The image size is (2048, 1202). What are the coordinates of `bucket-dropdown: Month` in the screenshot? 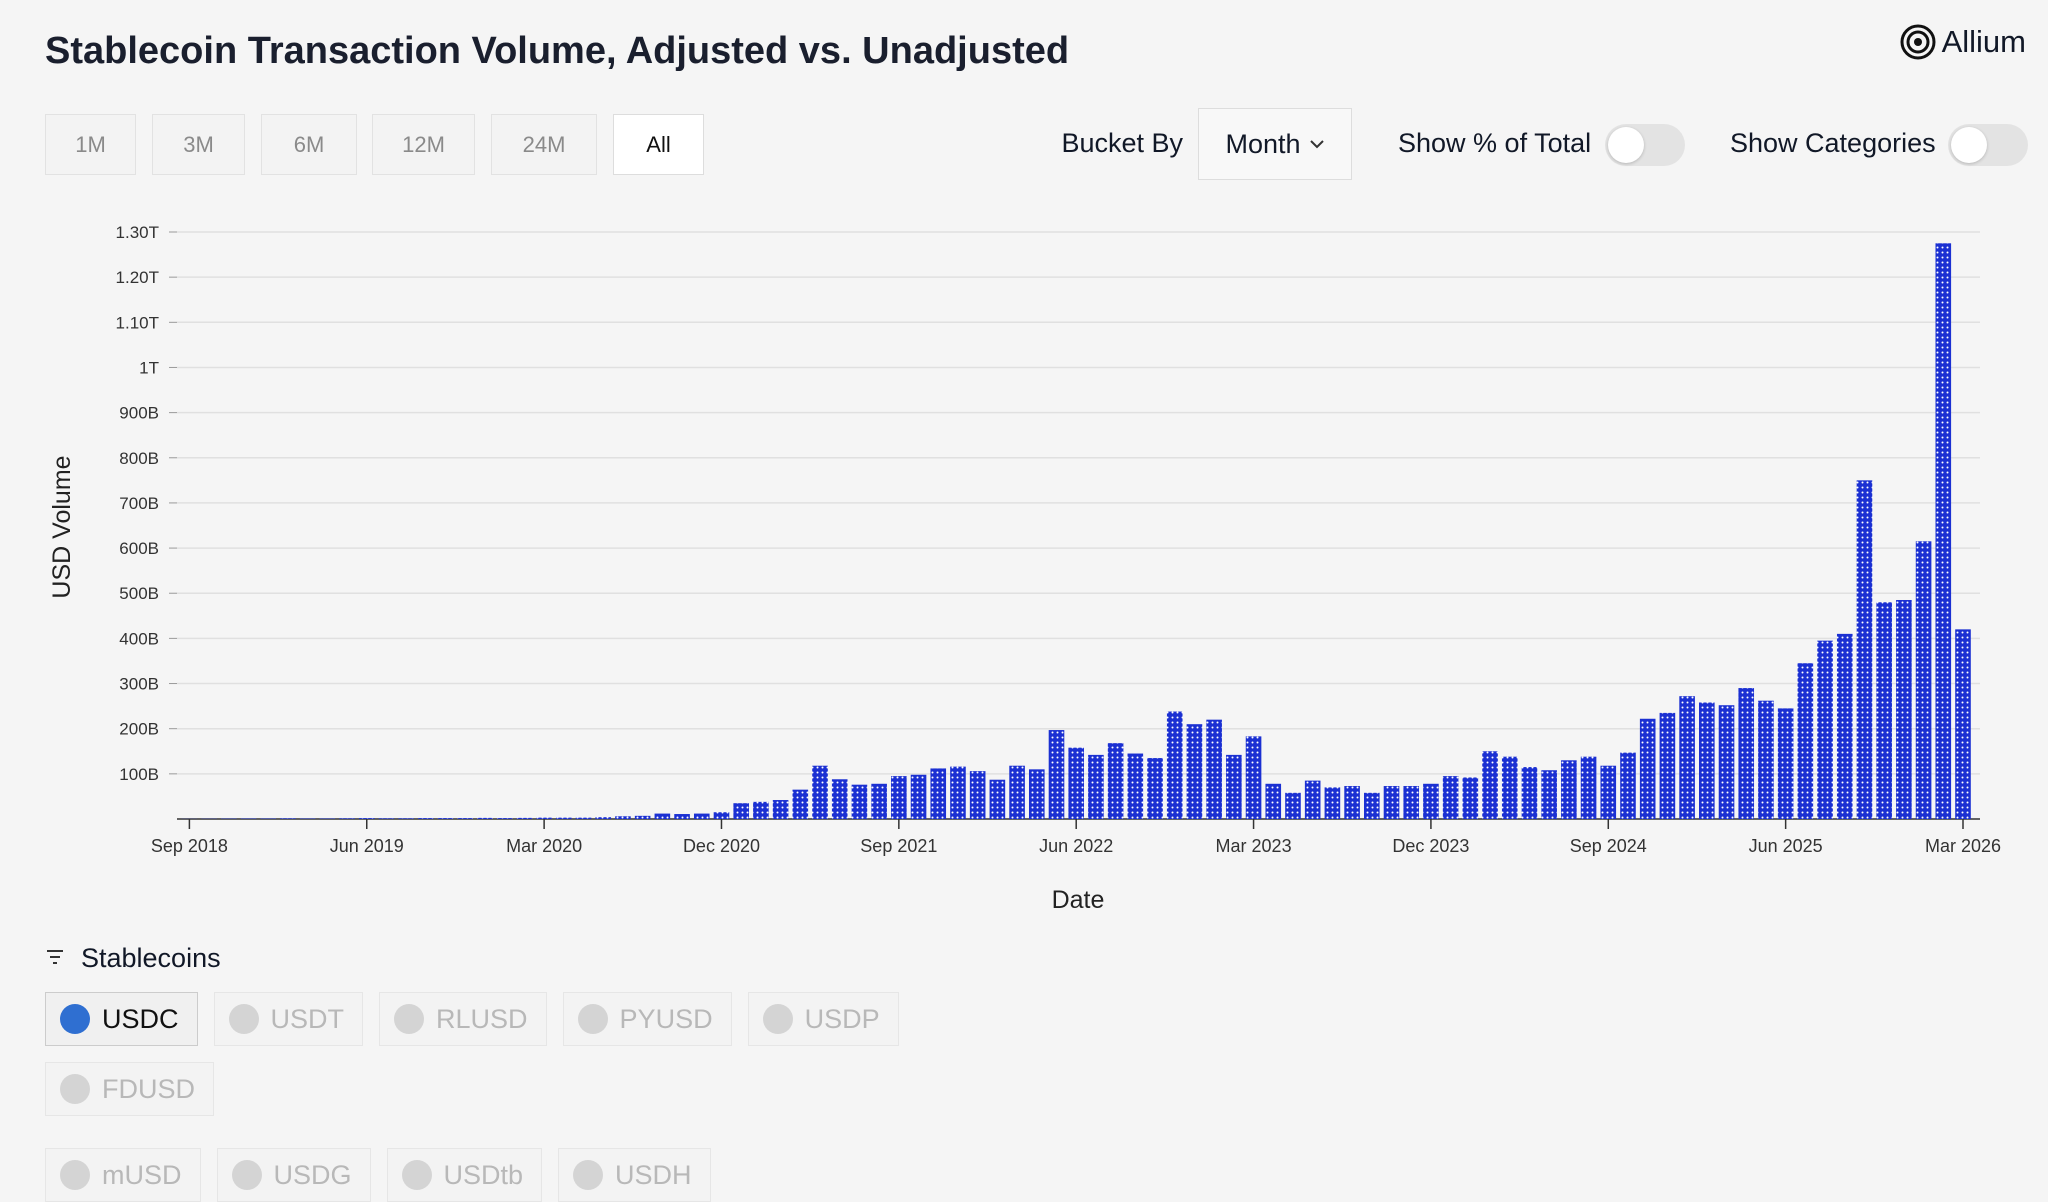 It's located at (1275, 144).